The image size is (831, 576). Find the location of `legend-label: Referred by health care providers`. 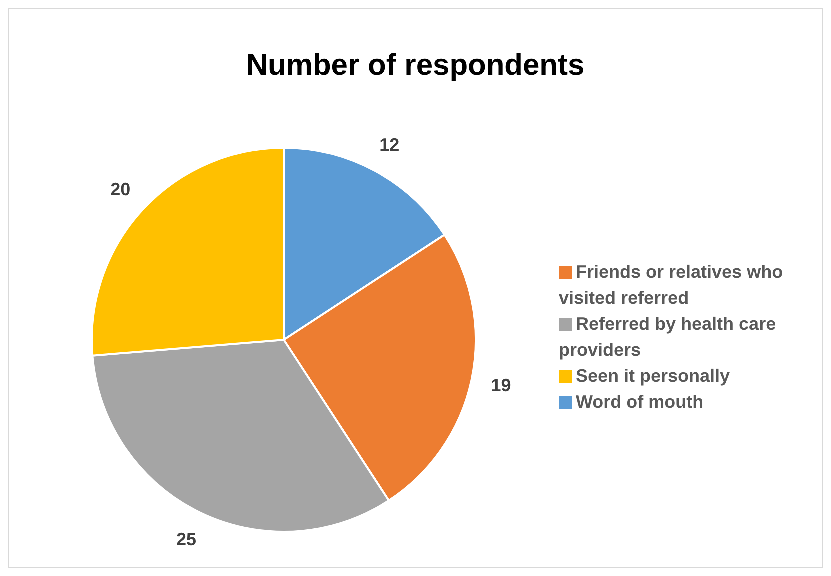

legend-label: Referred by health care providers is located at coordinates (667, 337).